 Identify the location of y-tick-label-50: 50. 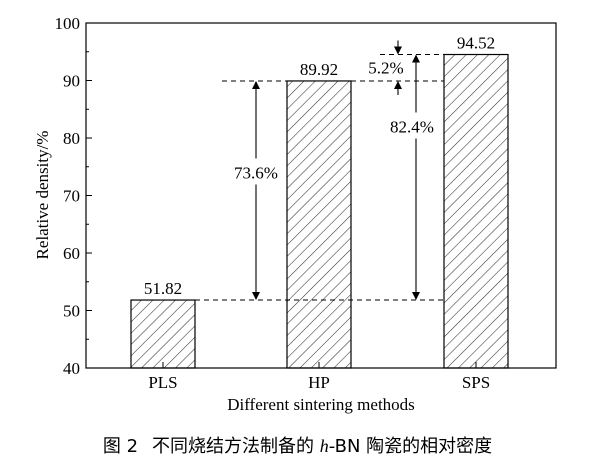
(71, 311).